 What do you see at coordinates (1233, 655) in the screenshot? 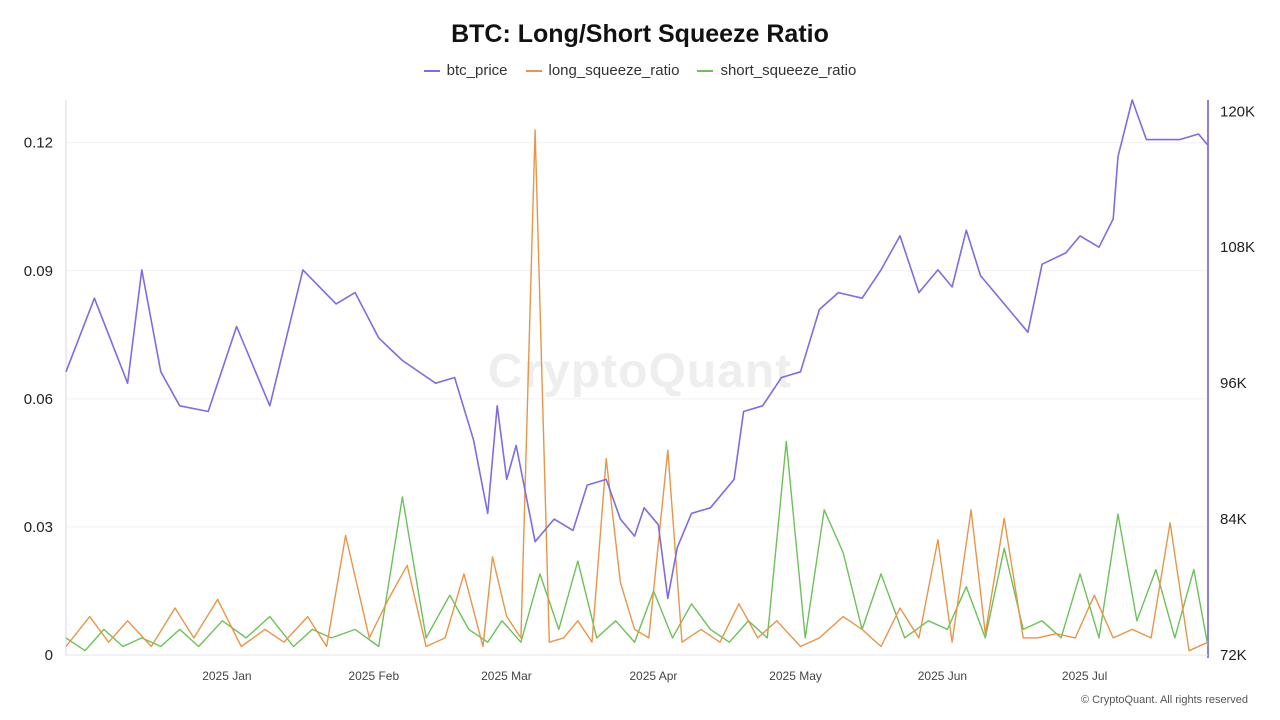
I see `y-right-tick-label: 72K` at bounding box center [1233, 655].